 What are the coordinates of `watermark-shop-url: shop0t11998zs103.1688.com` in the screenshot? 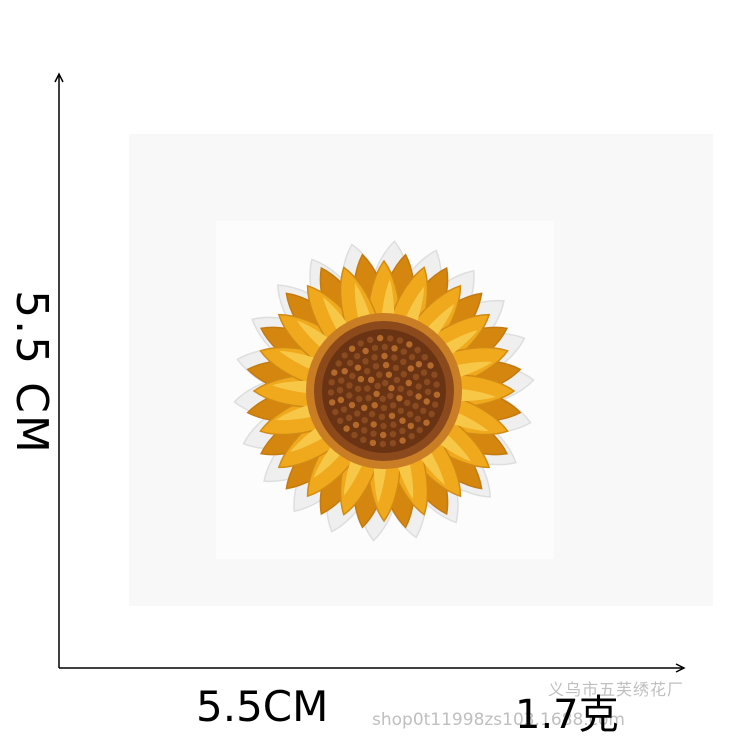 It's located at (498, 720).